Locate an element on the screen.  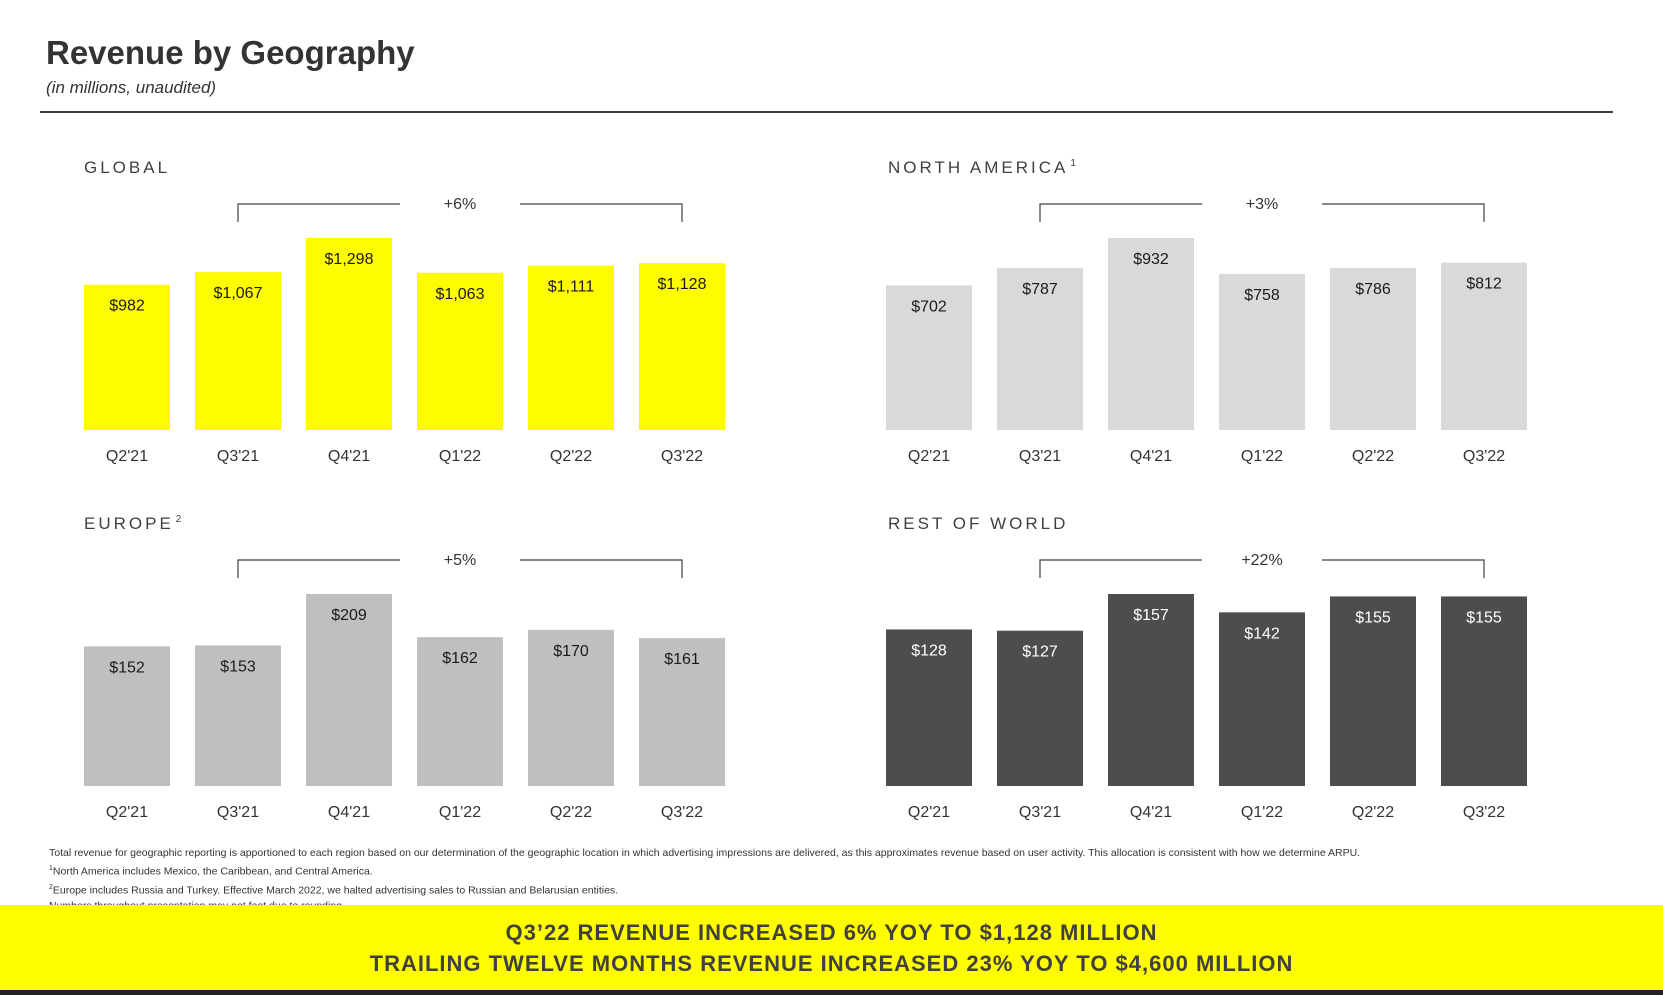
value-label-q2-21: $128 is located at coordinates (929, 650).